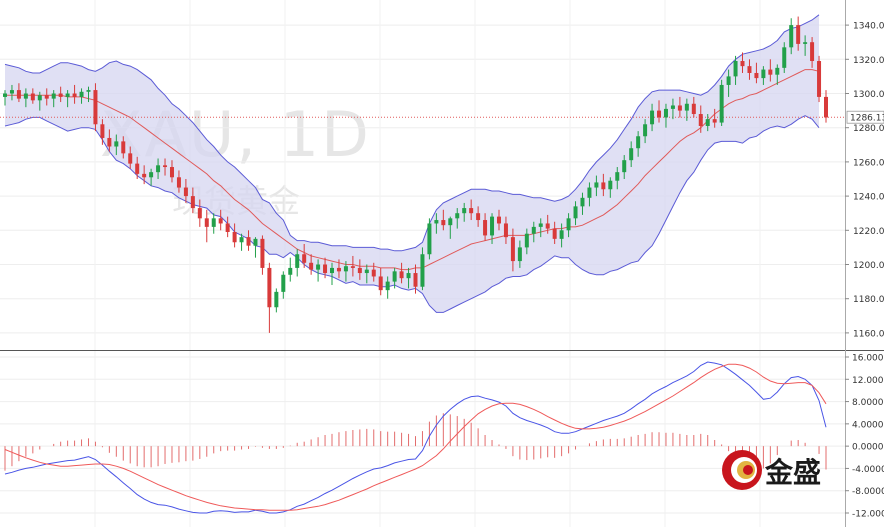 The height and width of the screenshot is (527, 884). Describe the element at coordinates (868, 425) in the screenshot. I see `macd-tick-label: 4.0000` at that location.